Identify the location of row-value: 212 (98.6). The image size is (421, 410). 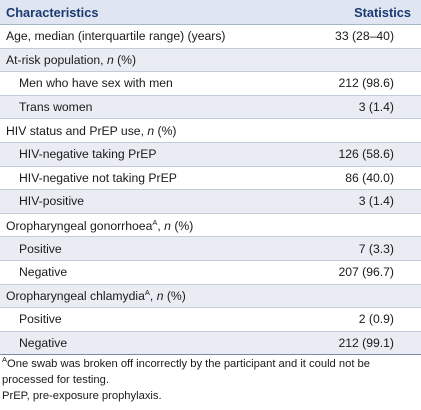
(361, 83).